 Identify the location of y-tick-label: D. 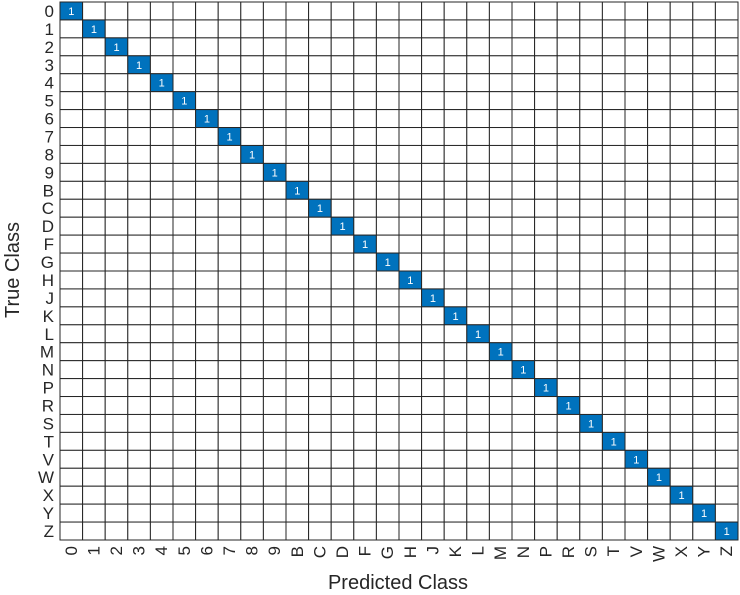
(48, 226).